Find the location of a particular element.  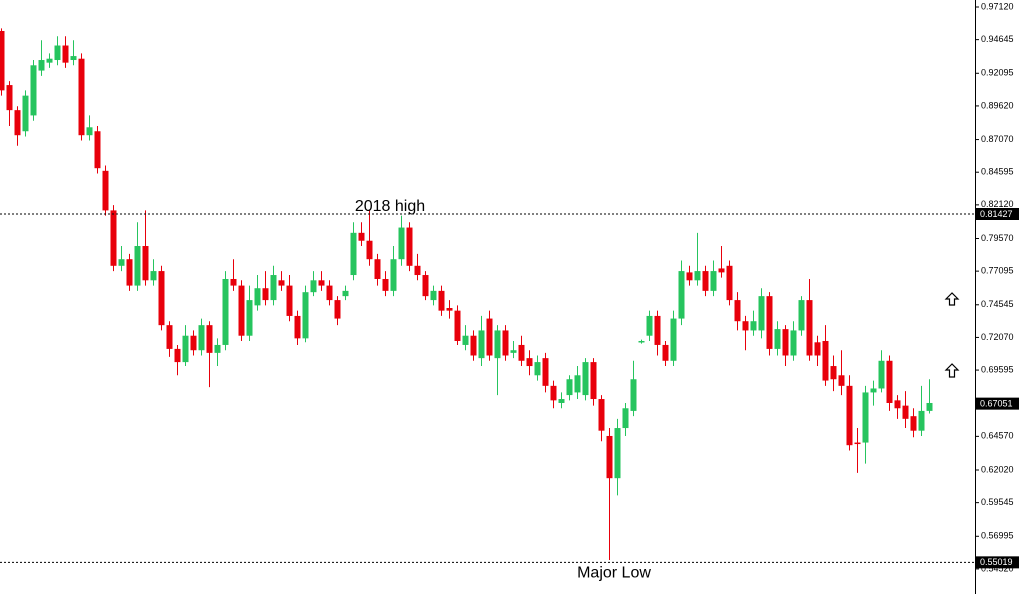

up-arrow is located at coordinates (952, 335).